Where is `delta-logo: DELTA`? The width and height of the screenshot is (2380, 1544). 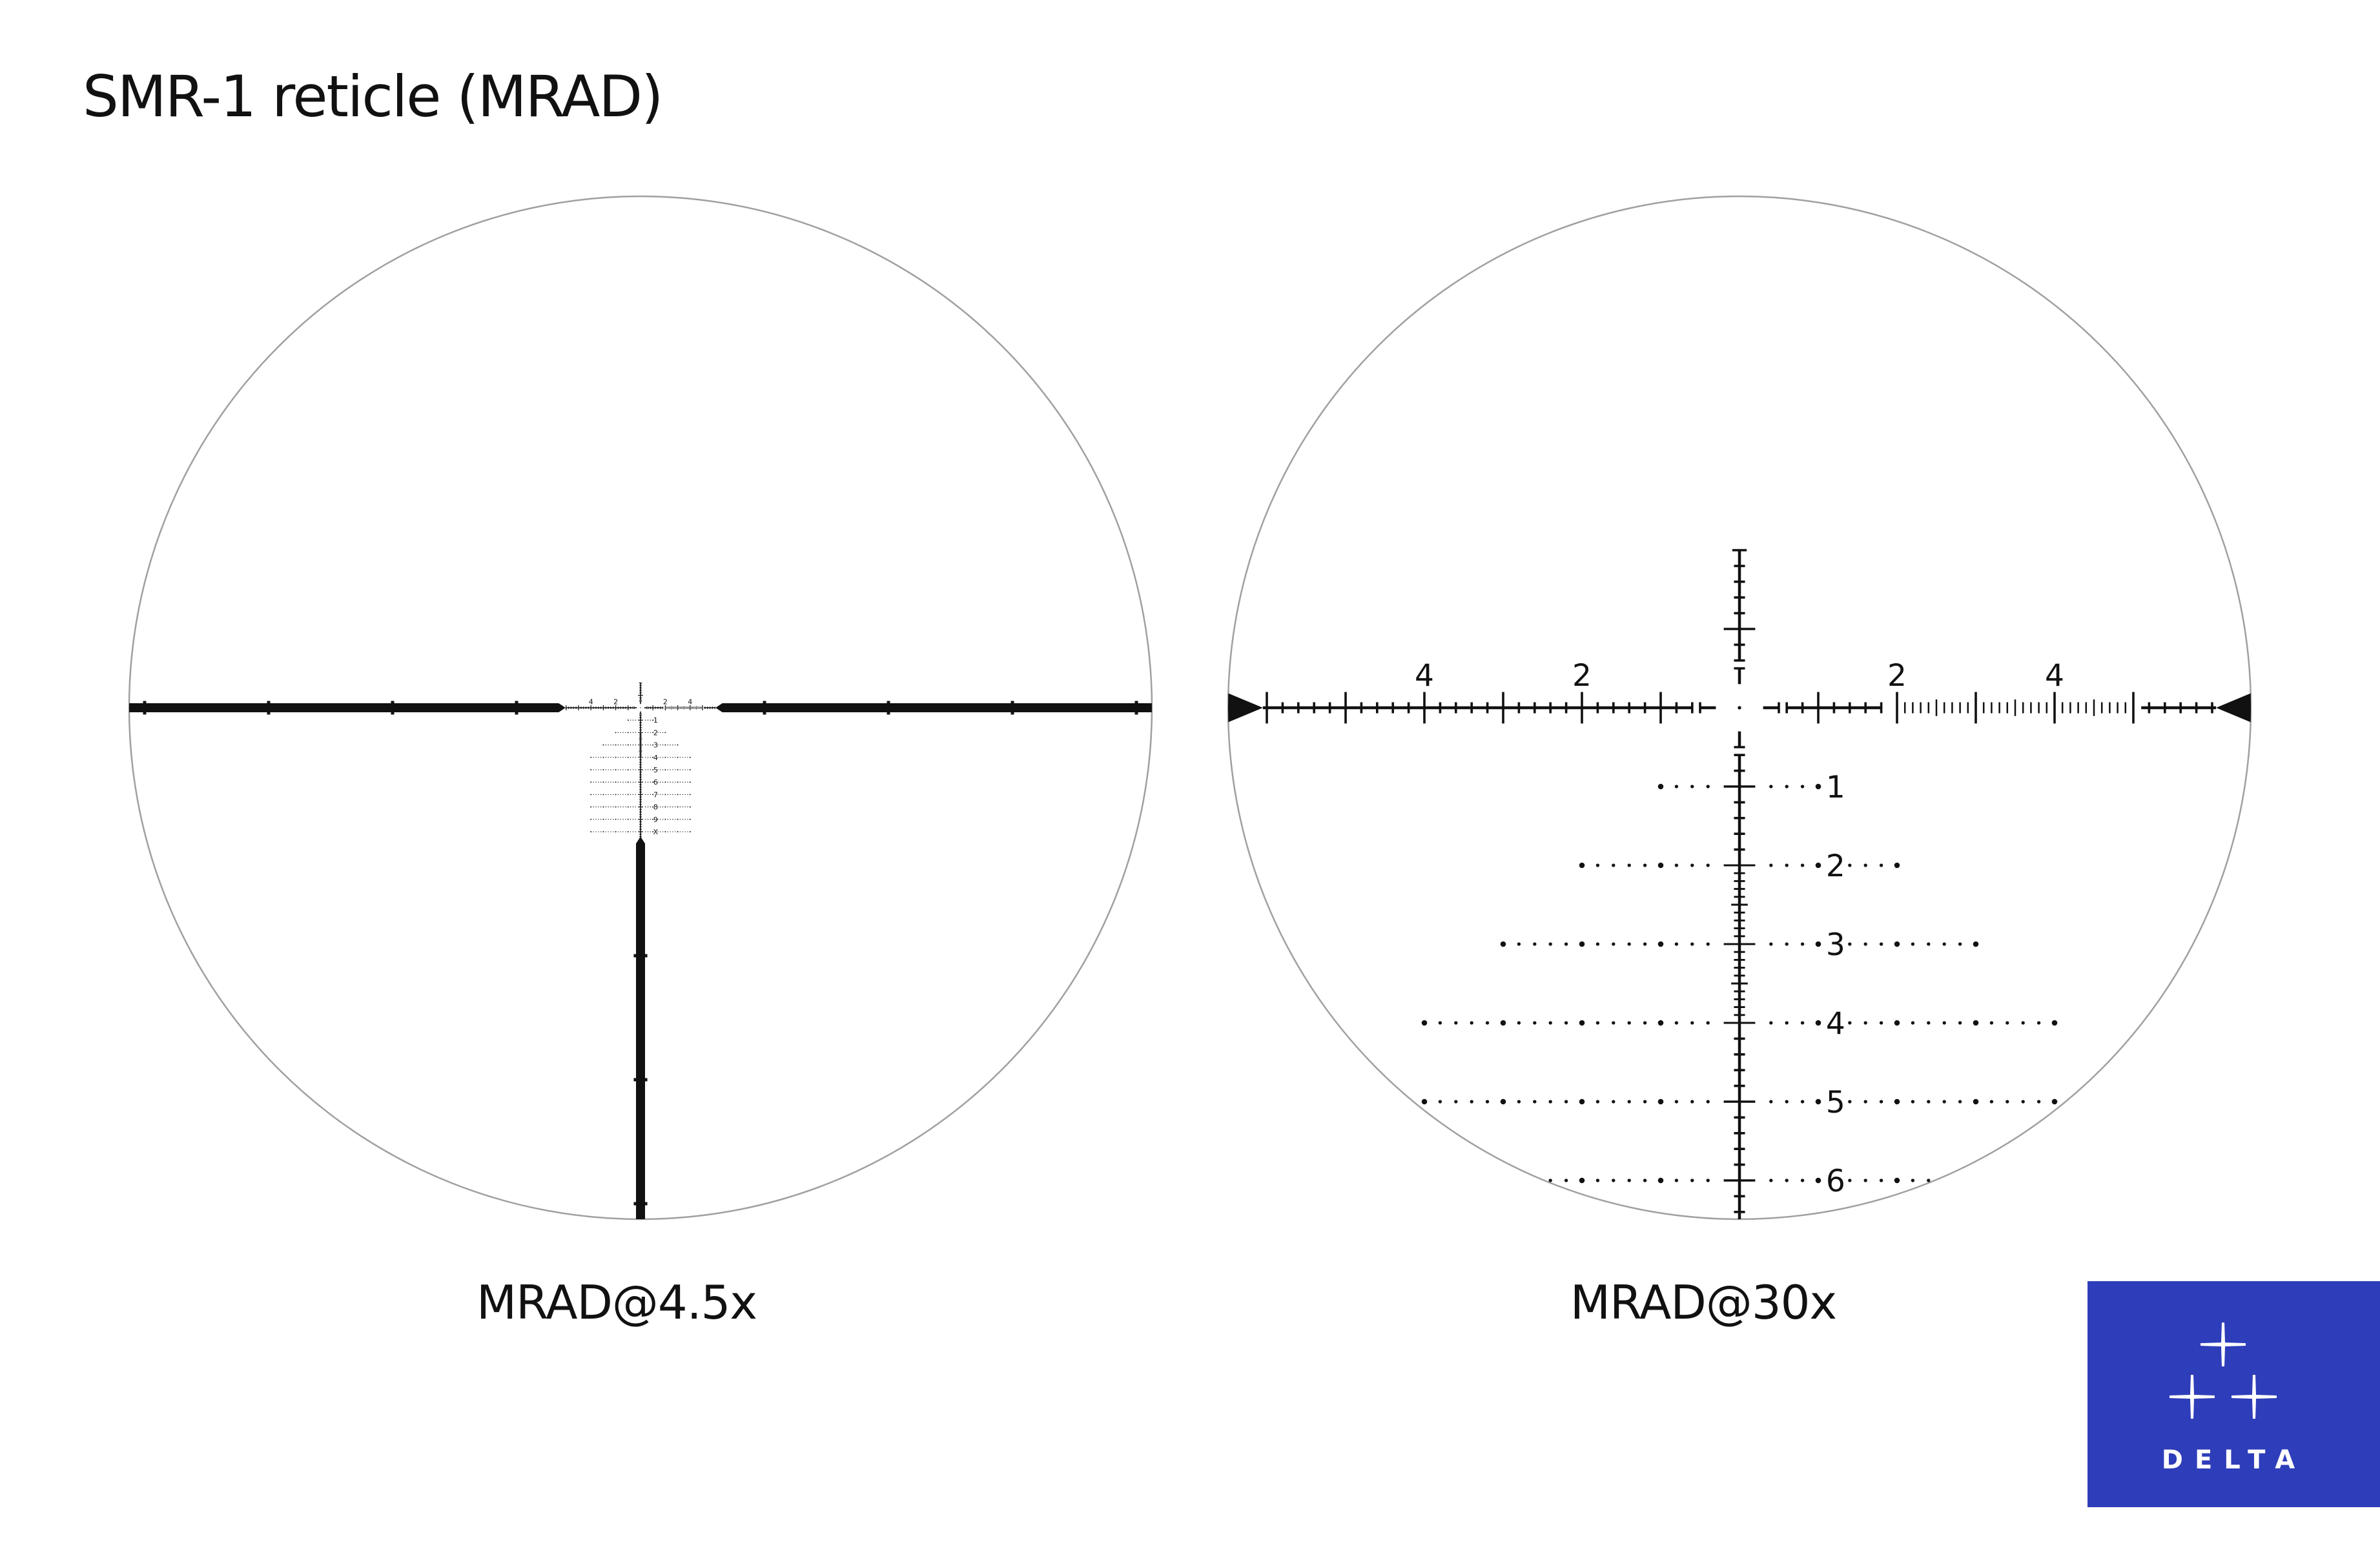
delta-logo: DELTA is located at coordinates (2234, 1394).